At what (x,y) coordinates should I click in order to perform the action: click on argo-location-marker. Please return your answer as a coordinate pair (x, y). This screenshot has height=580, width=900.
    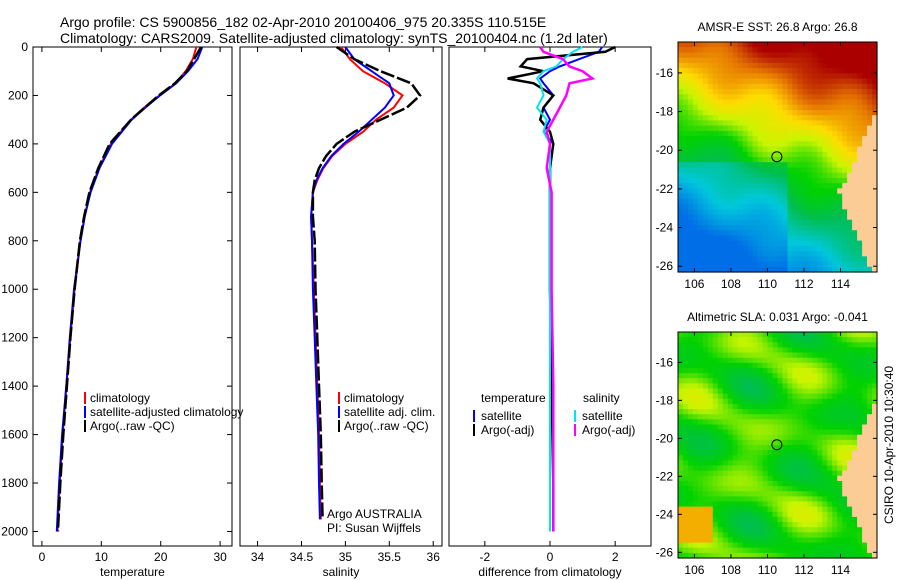
    Looking at the image, I should click on (777, 157).